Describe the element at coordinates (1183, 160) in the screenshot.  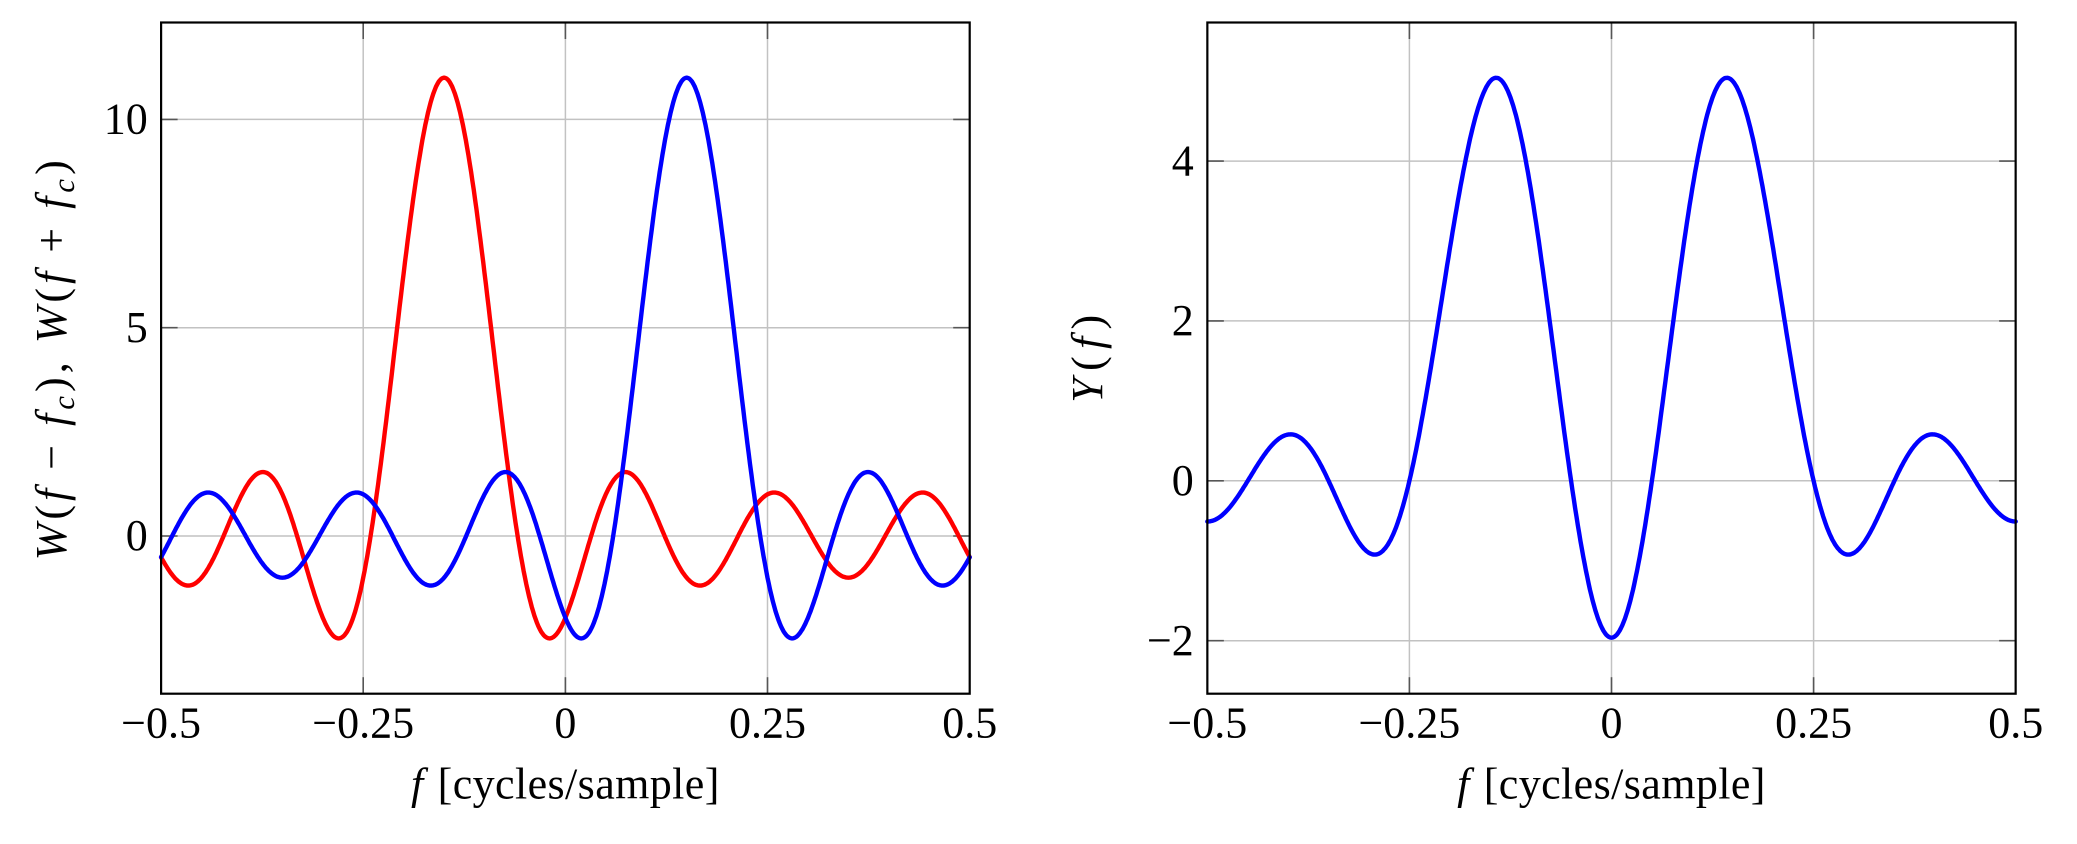
I see `svg-text: 4` at that location.